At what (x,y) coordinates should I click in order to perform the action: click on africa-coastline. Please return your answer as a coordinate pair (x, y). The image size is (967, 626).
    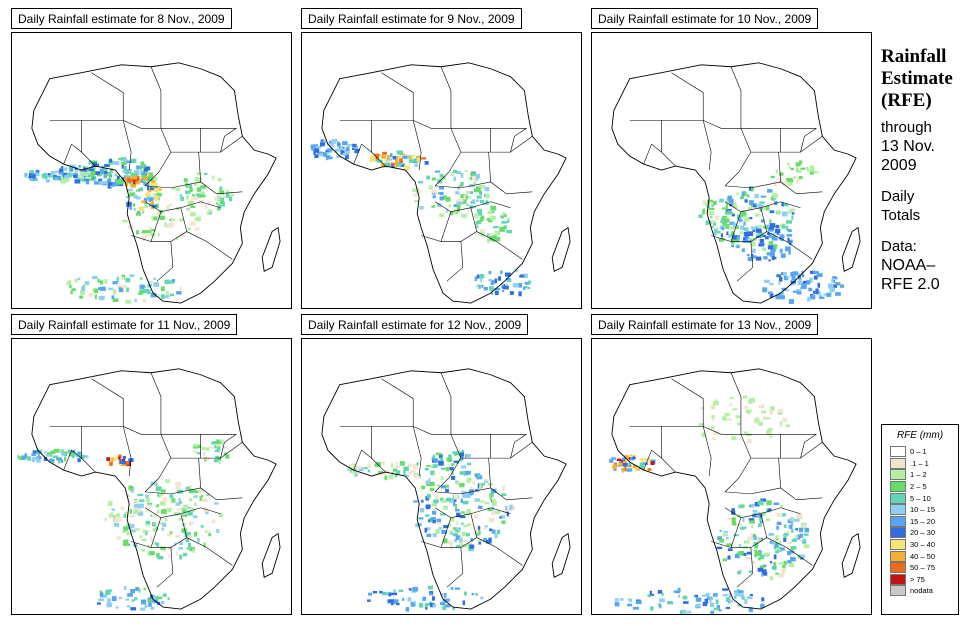
    Looking at the image, I should click on (154, 183).